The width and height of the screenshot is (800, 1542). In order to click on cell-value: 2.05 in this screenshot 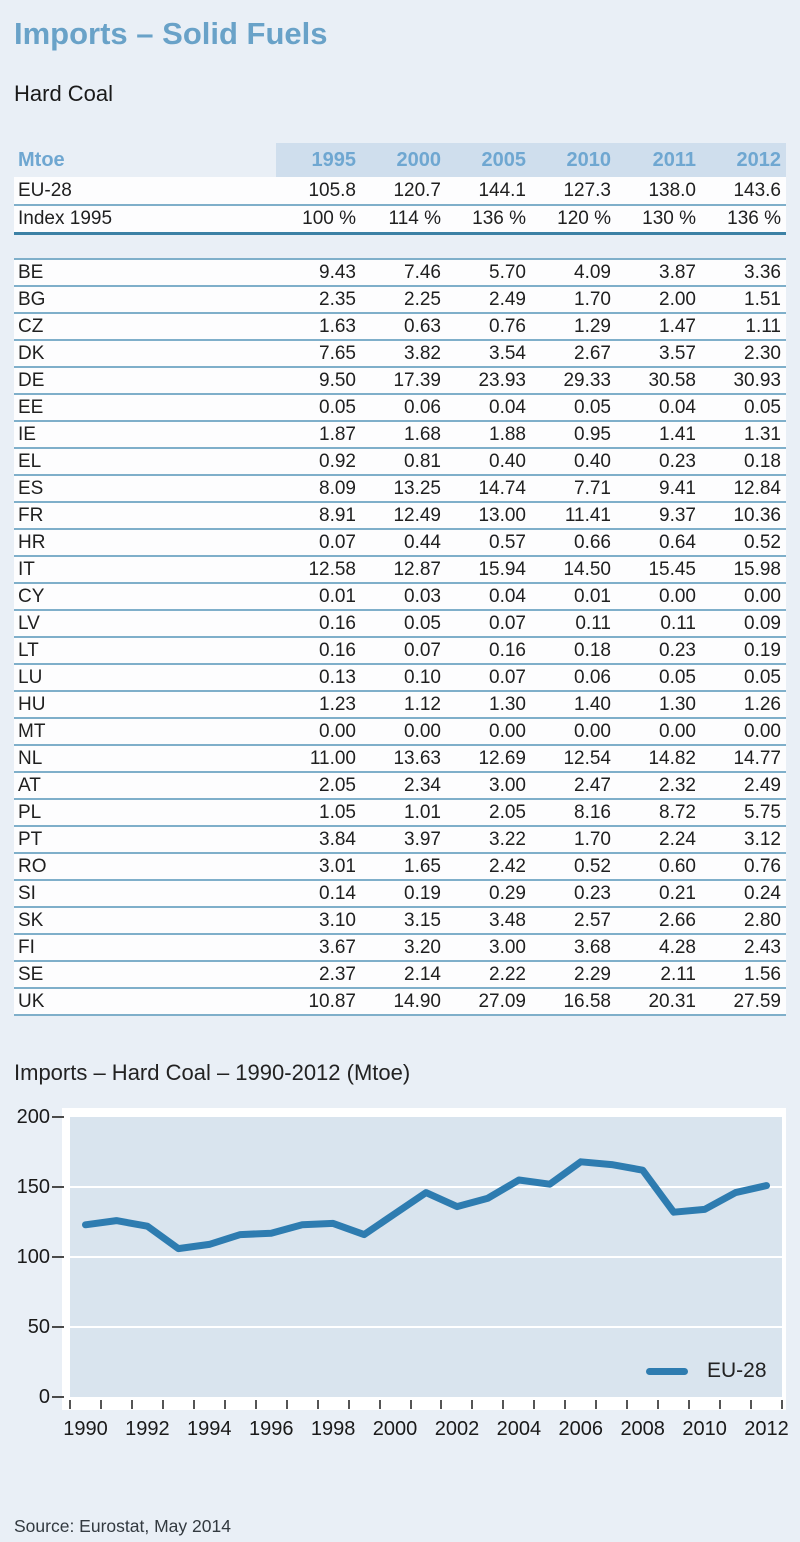, I will do `click(488, 812)`.